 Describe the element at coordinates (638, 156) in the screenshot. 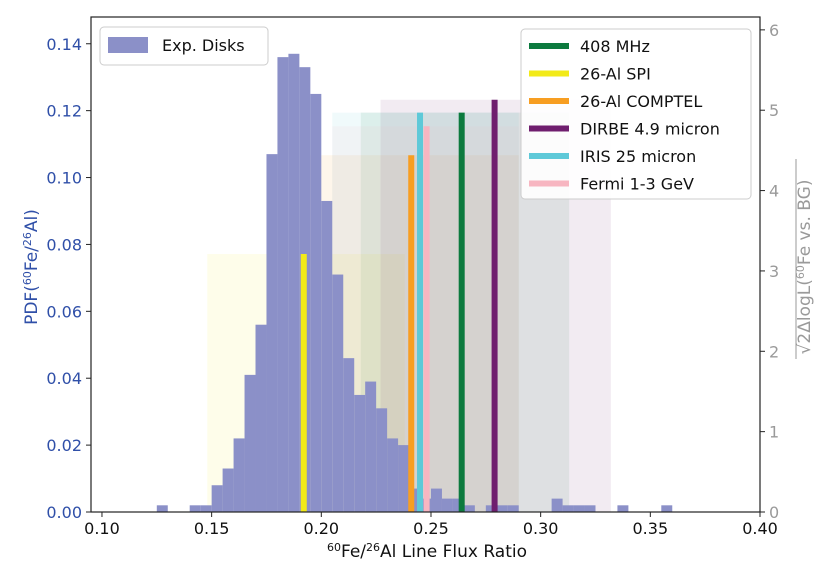

I see `legend-label-4: IRIS 25 micron` at that location.